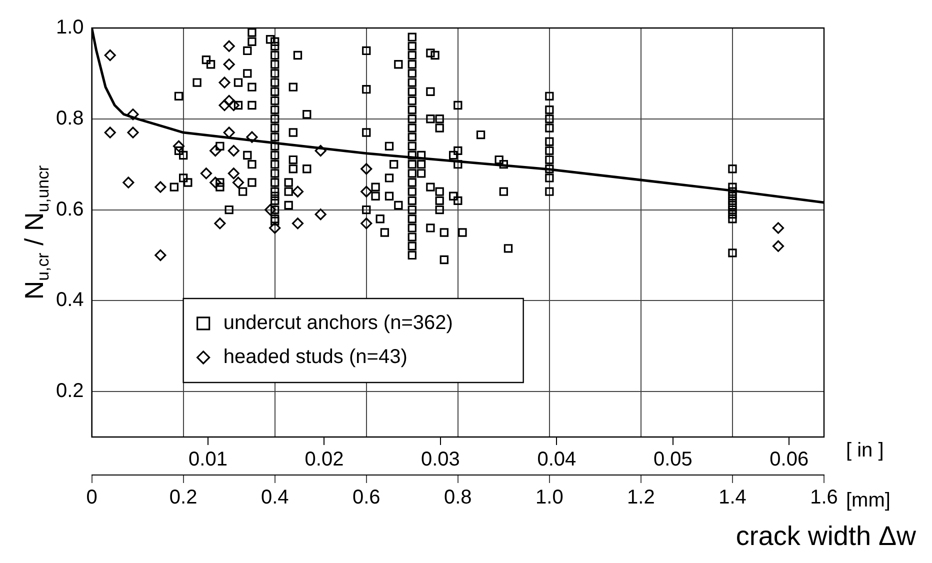 The height and width of the screenshot is (563, 932). What do you see at coordinates (70, 391) in the screenshot?
I see `y-tick-label: 0.2` at bounding box center [70, 391].